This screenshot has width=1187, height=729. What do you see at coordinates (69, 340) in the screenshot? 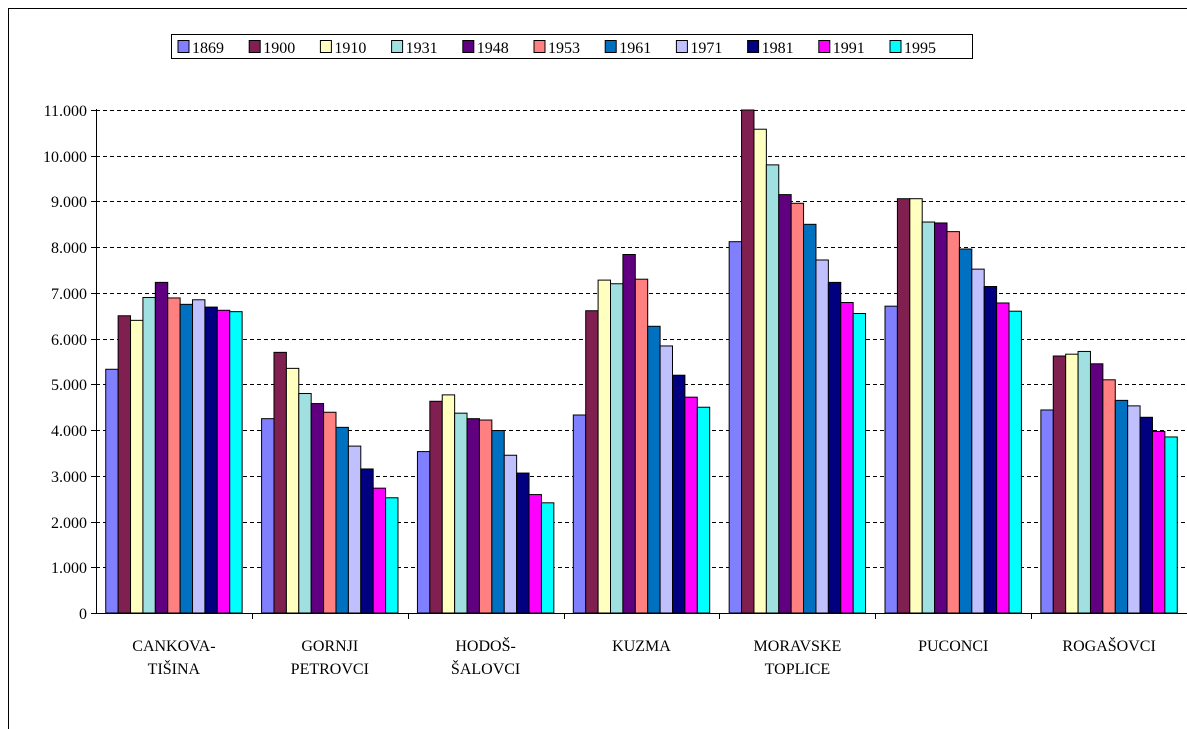
I see `y-tick-label: 6.000` at bounding box center [69, 340].